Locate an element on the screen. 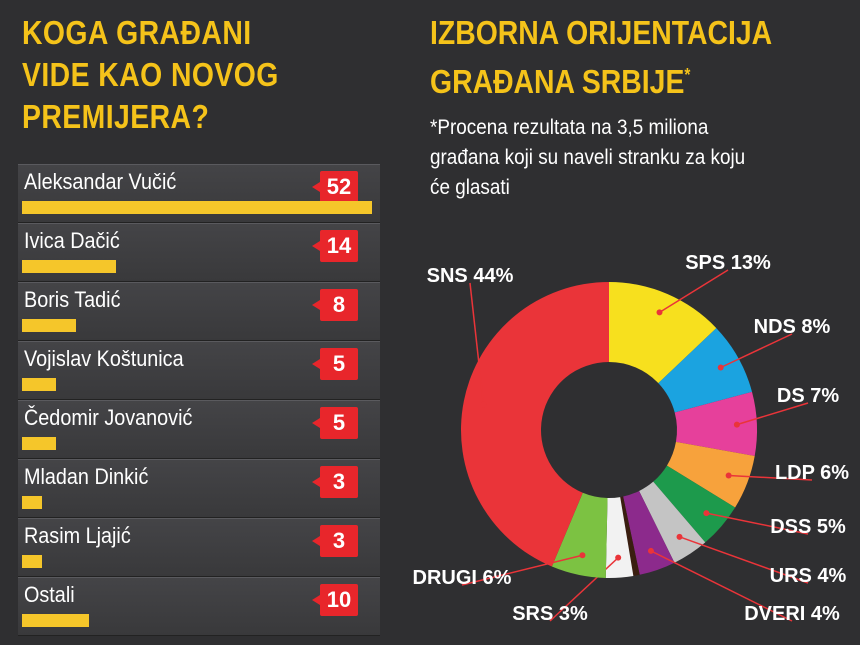 This screenshot has width=860, height=645. left-chart-title: KOGA GRAĐANI VIDE KAO NOVOG PREMIJERA? is located at coordinates (150, 74).